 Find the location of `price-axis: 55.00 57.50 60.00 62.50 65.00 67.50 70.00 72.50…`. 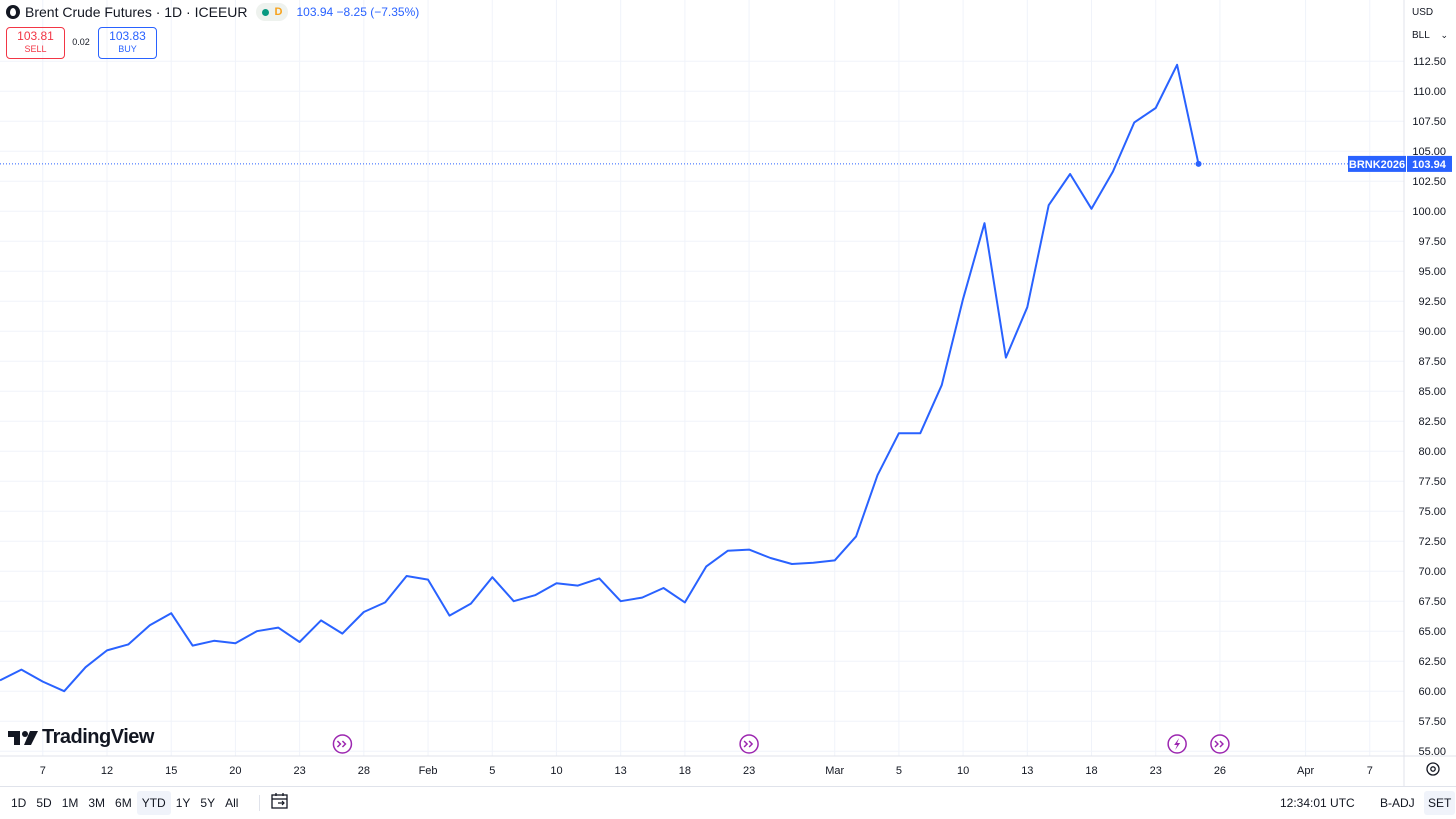

price-axis: 55.00 57.50 60.00 62.50 65.00 67.50 70.00 72.50… is located at coordinates (1424, 393).